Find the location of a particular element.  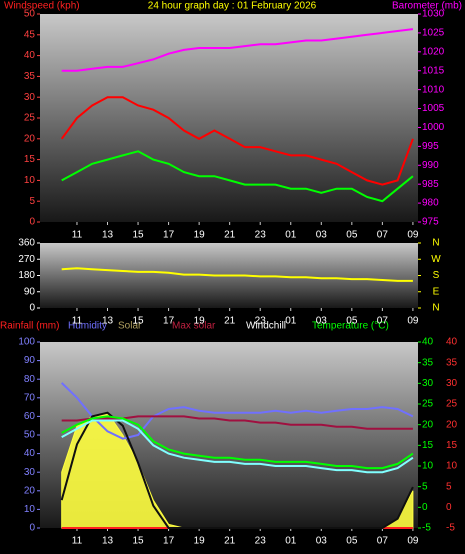

y-tick-label: 45 is located at coordinates (30, 34).